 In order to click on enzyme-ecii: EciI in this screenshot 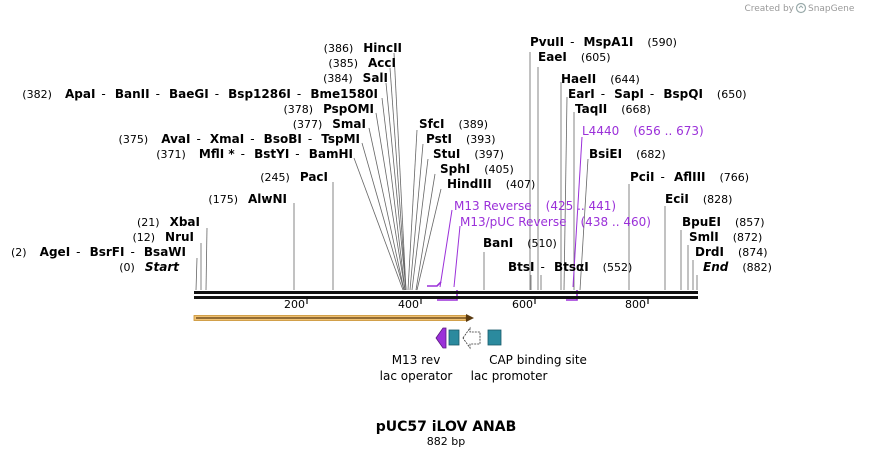, I will do `click(677, 199)`.